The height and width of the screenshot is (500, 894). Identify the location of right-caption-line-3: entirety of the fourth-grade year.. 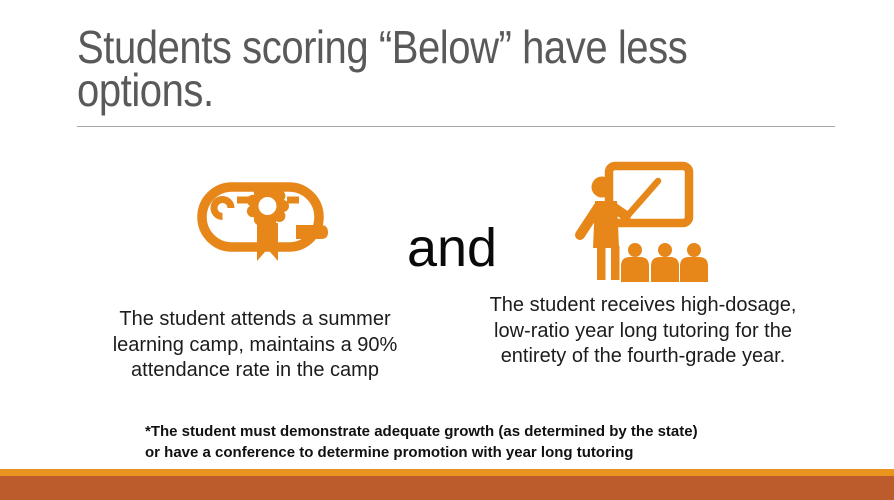
(643, 356).